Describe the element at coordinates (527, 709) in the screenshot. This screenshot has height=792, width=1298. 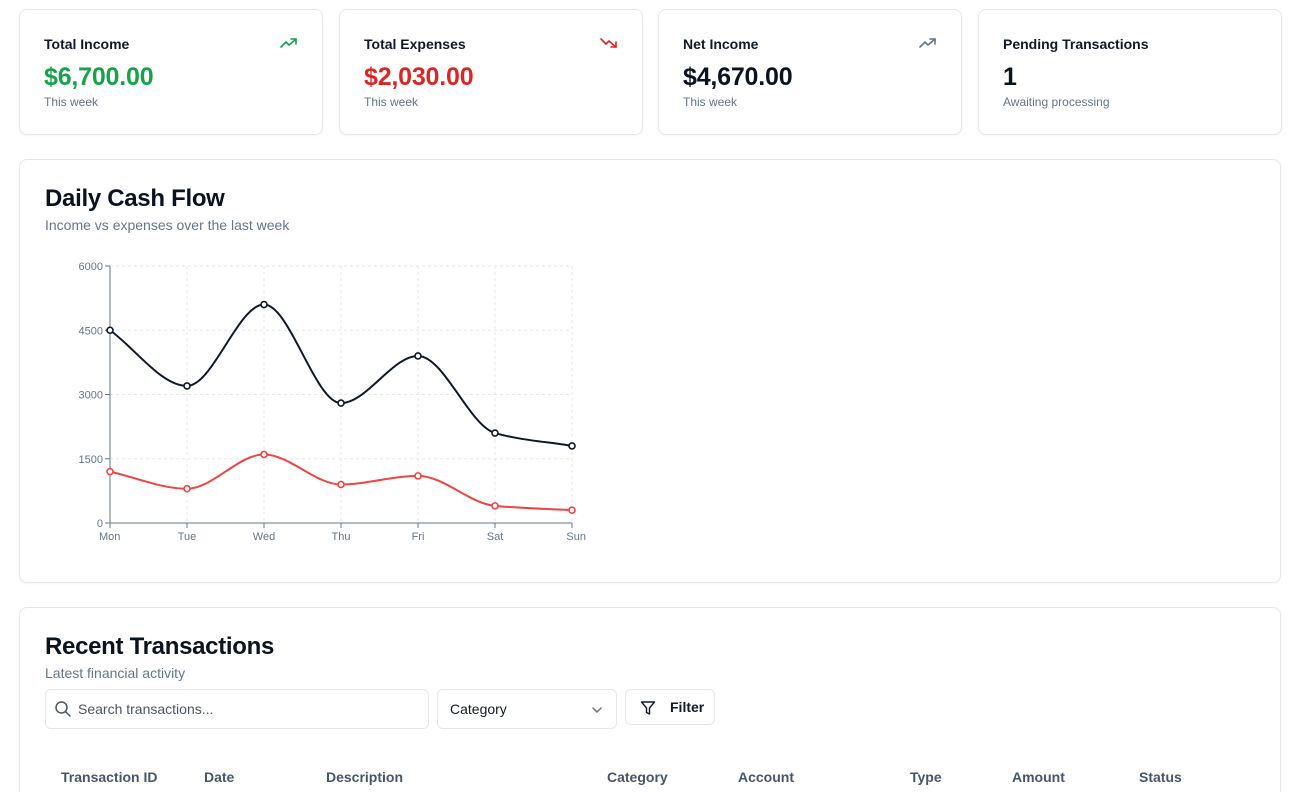
I see `category-select: Category` at that location.